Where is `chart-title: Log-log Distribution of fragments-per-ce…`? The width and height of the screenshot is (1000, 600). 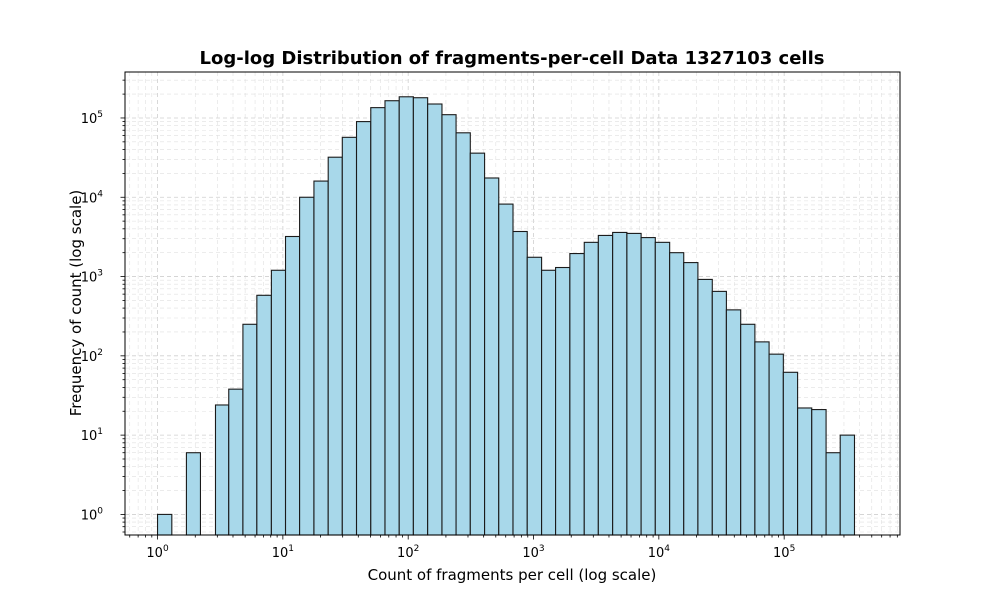
chart-title: Log-log Distribution of fragments-per-ce… is located at coordinates (512, 58).